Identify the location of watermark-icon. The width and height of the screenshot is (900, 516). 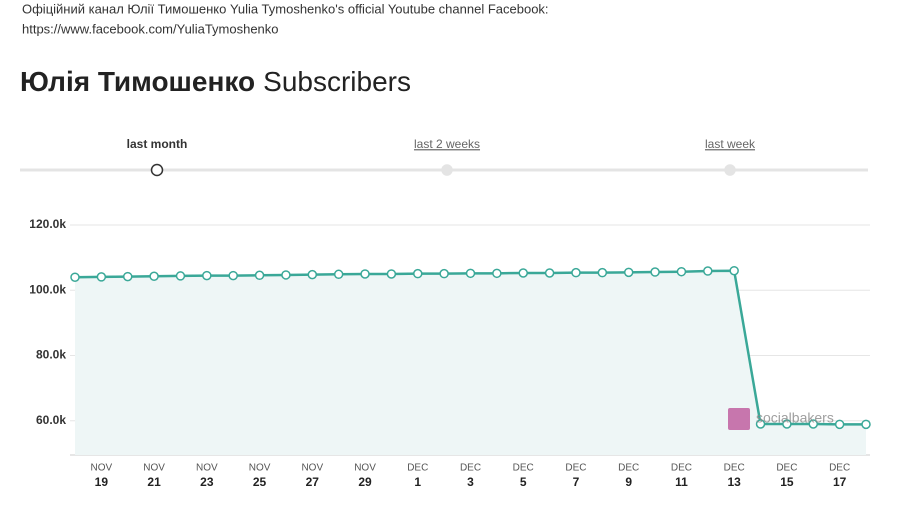
(739, 419).